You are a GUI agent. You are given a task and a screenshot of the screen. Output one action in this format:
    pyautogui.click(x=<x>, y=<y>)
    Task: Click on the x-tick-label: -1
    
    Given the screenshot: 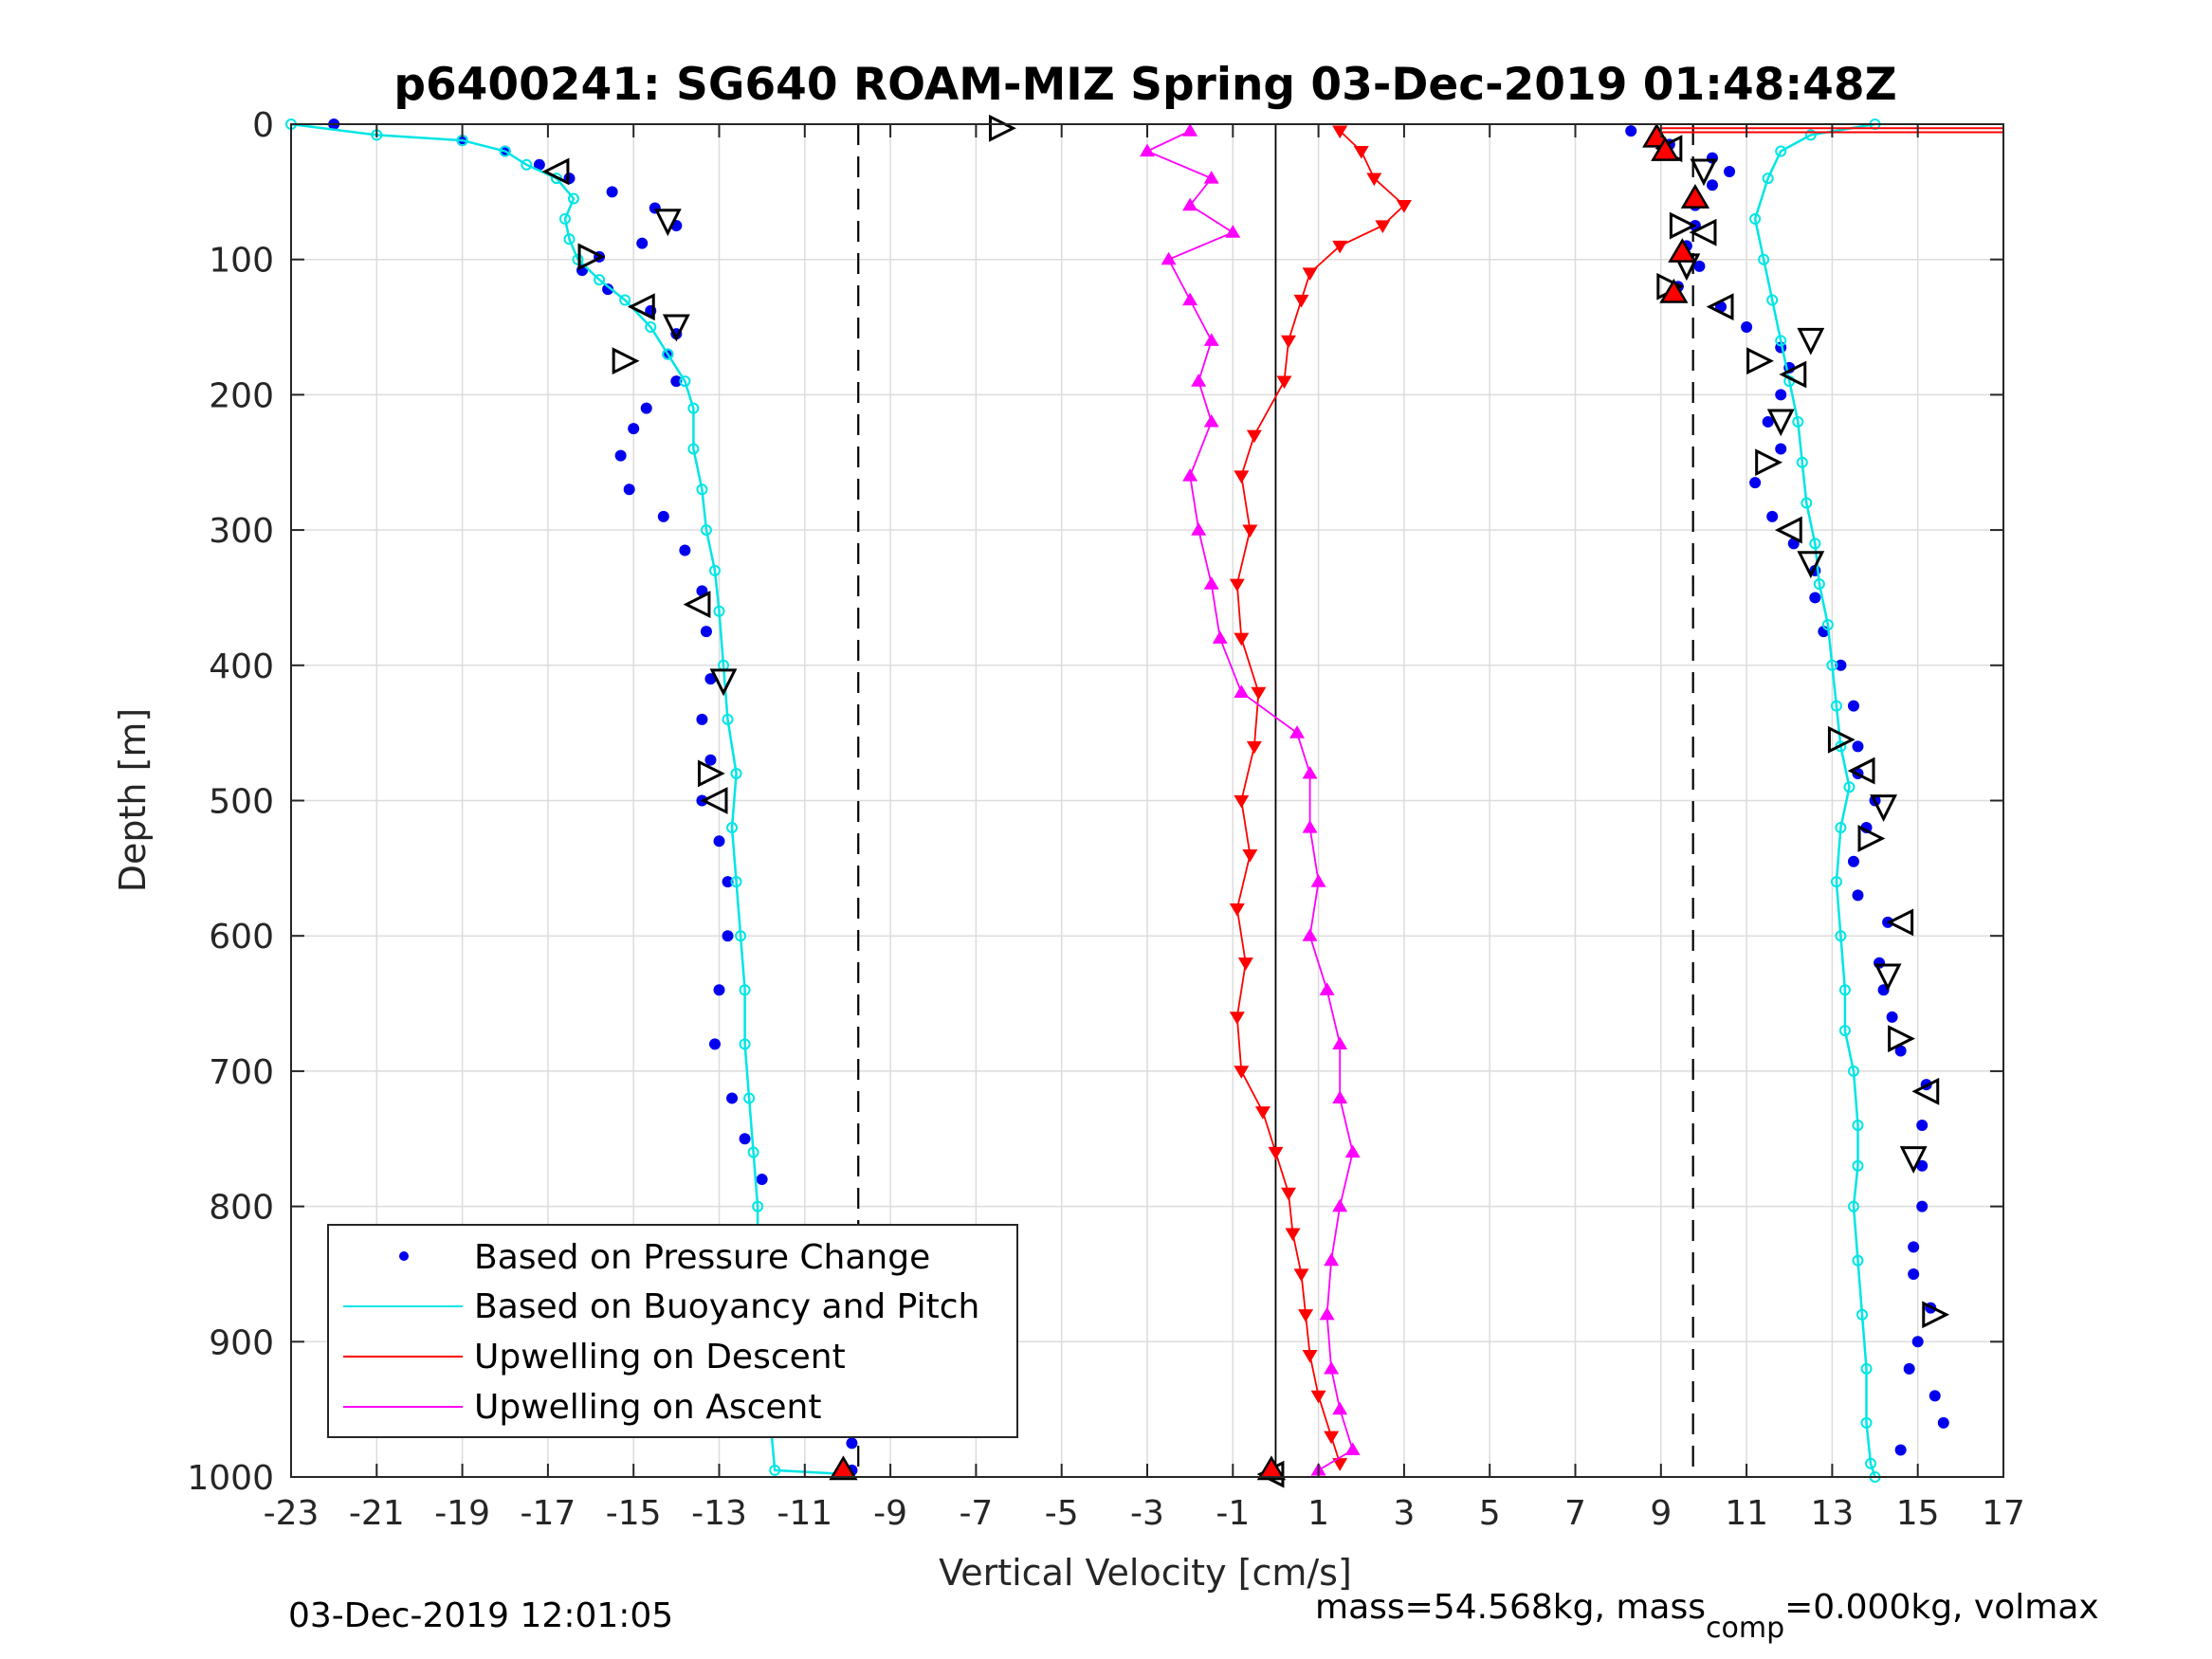 What is the action you would take?
    pyautogui.click(x=1233, y=1513)
    